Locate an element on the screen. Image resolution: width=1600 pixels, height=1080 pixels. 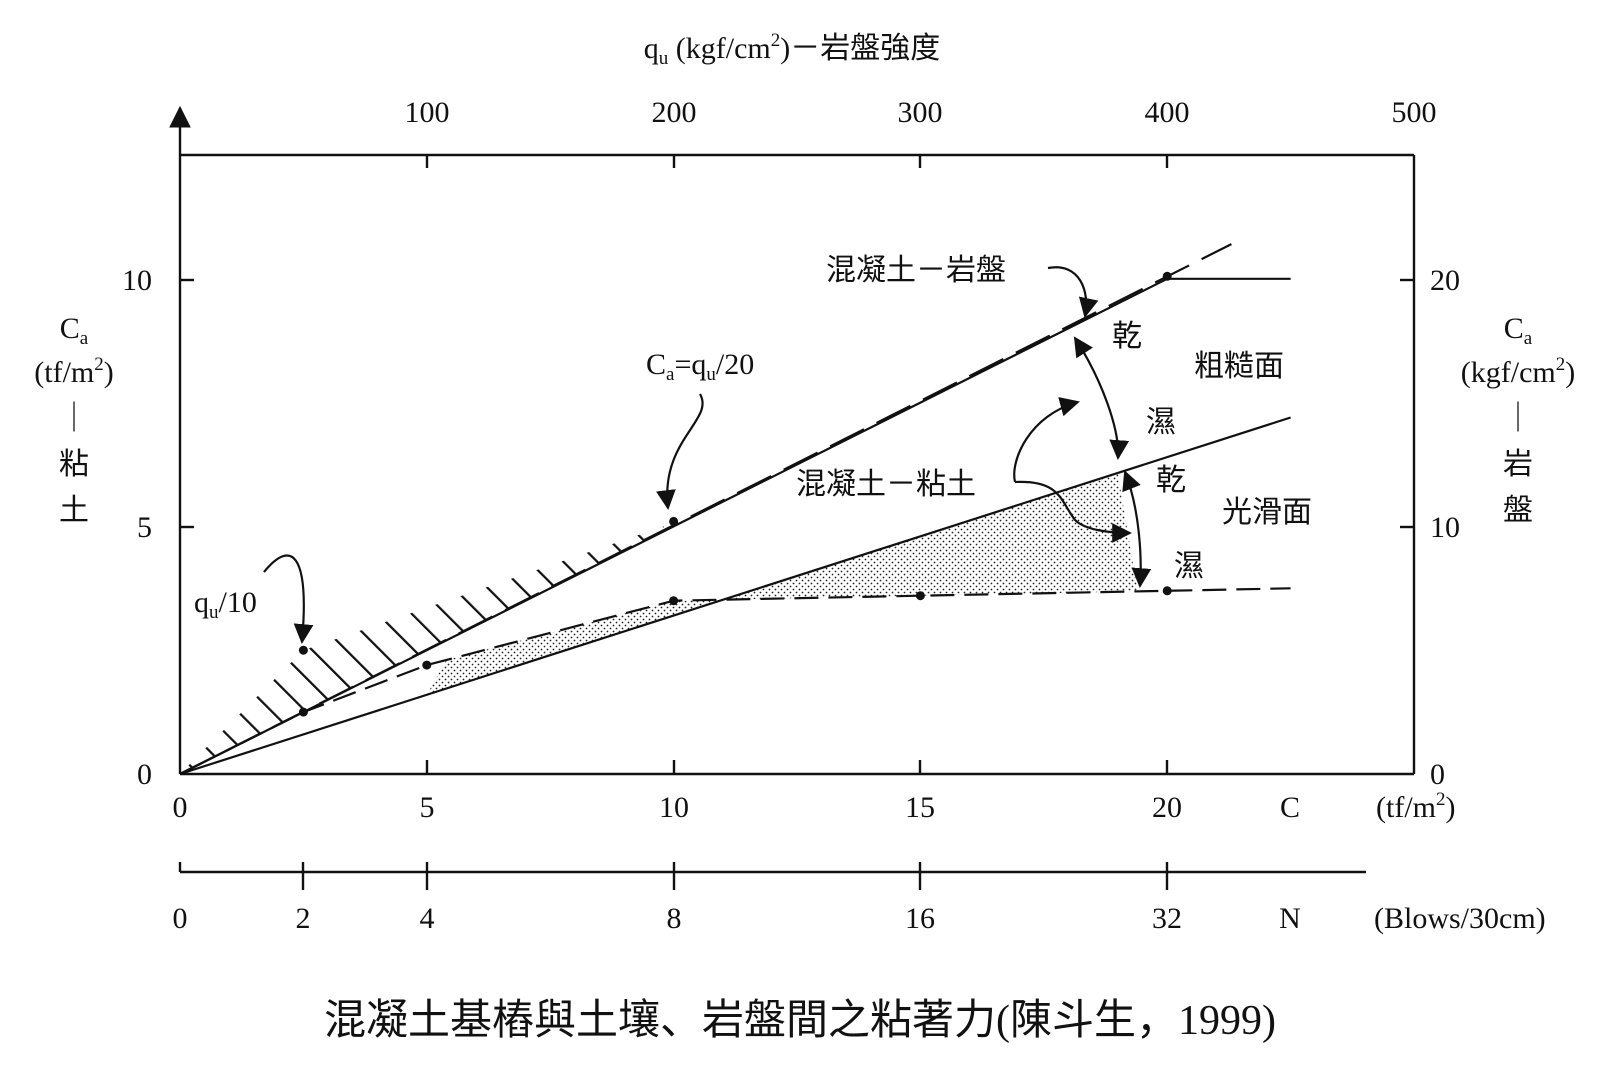
top-tick-label: 100 is located at coordinates (427, 112).